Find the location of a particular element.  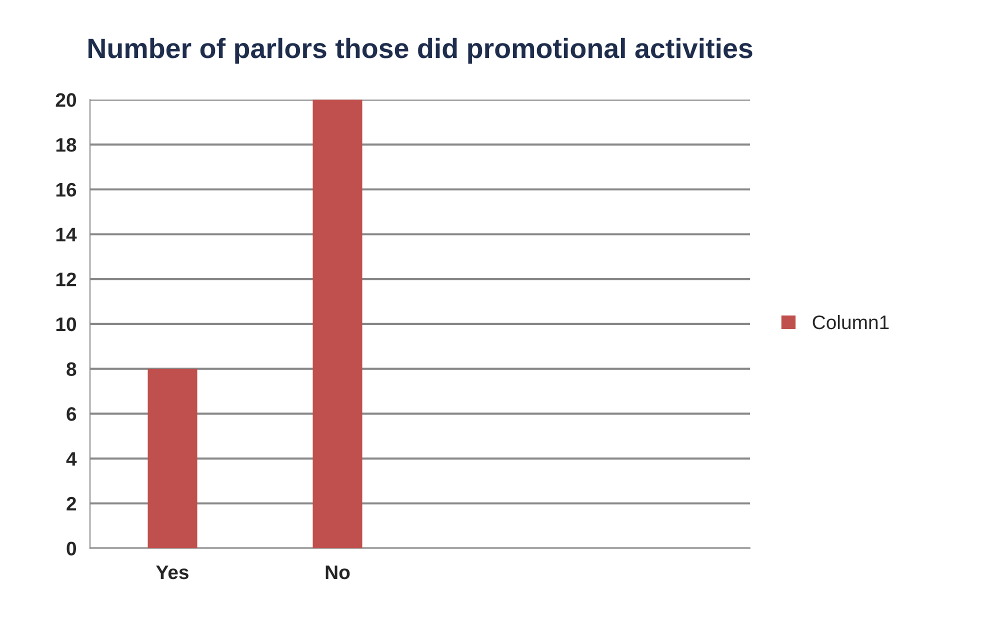

y-tick-label: 18 is located at coordinates (66, 145).